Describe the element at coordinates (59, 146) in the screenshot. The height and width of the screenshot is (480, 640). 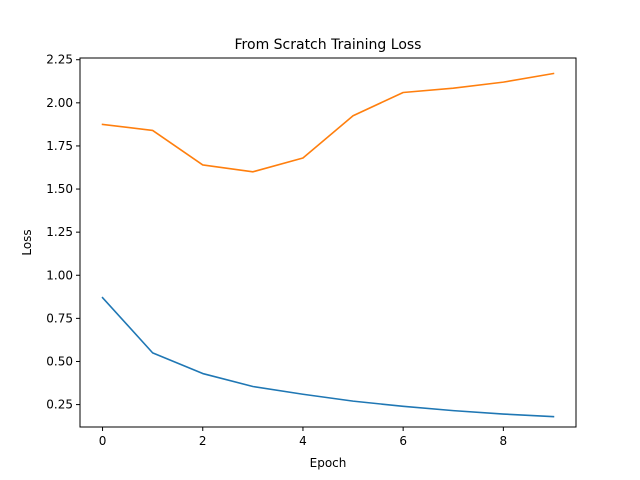
I see `y-tick-label: 1.75` at that location.